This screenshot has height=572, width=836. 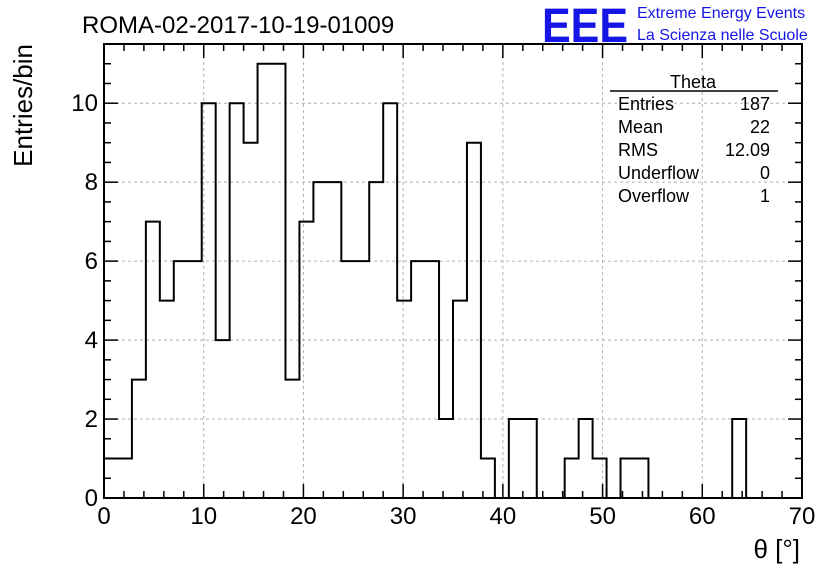 I want to click on x-tick-label: 40, so click(x=503, y=516).